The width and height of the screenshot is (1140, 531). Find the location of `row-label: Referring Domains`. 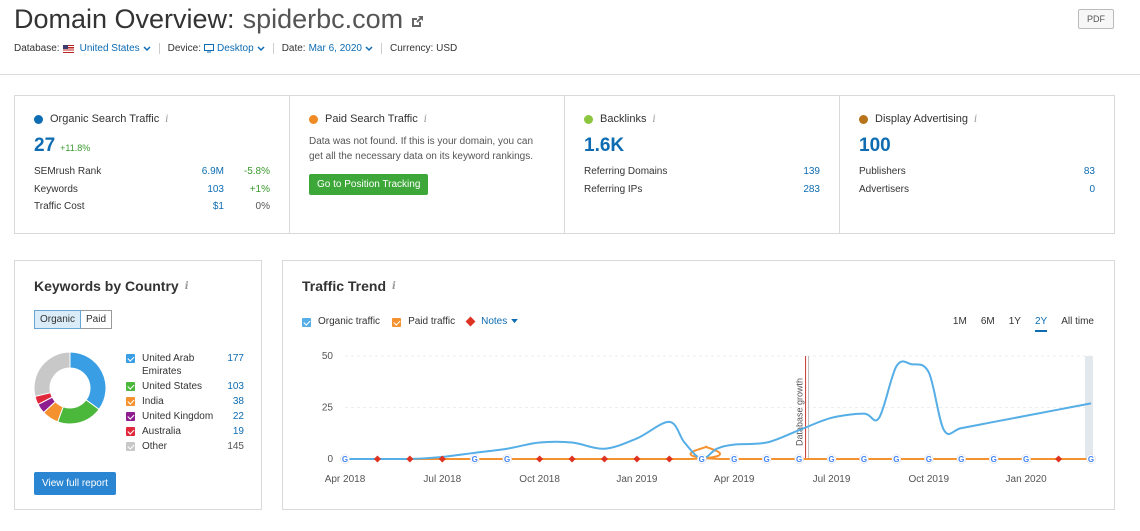

row-label: Referring Domains is located at coordinates (626, 172).